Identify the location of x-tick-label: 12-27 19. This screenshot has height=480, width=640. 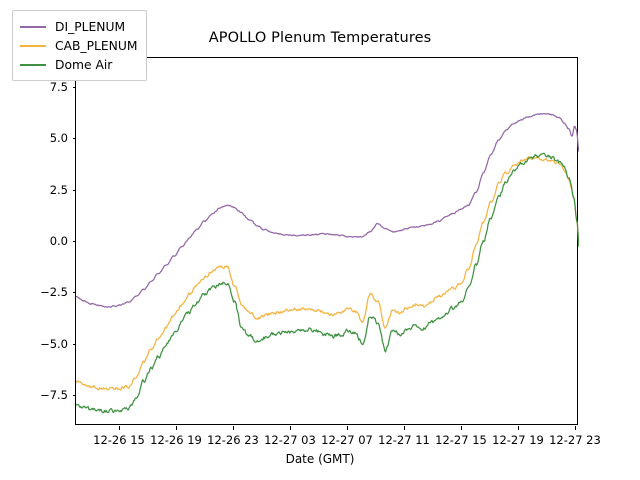
(518, 440).